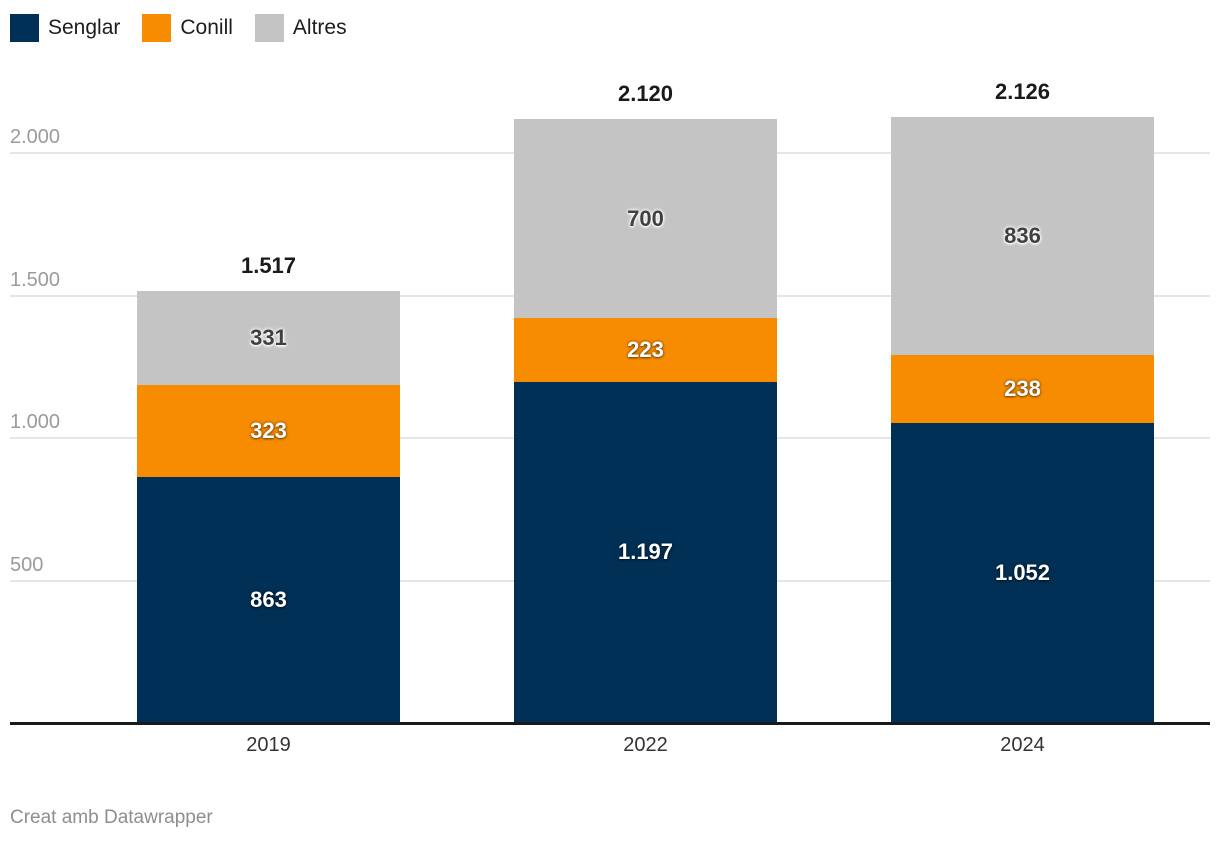  I want to click on segment-value-label-conill-2019: 323, so click(268, 431).